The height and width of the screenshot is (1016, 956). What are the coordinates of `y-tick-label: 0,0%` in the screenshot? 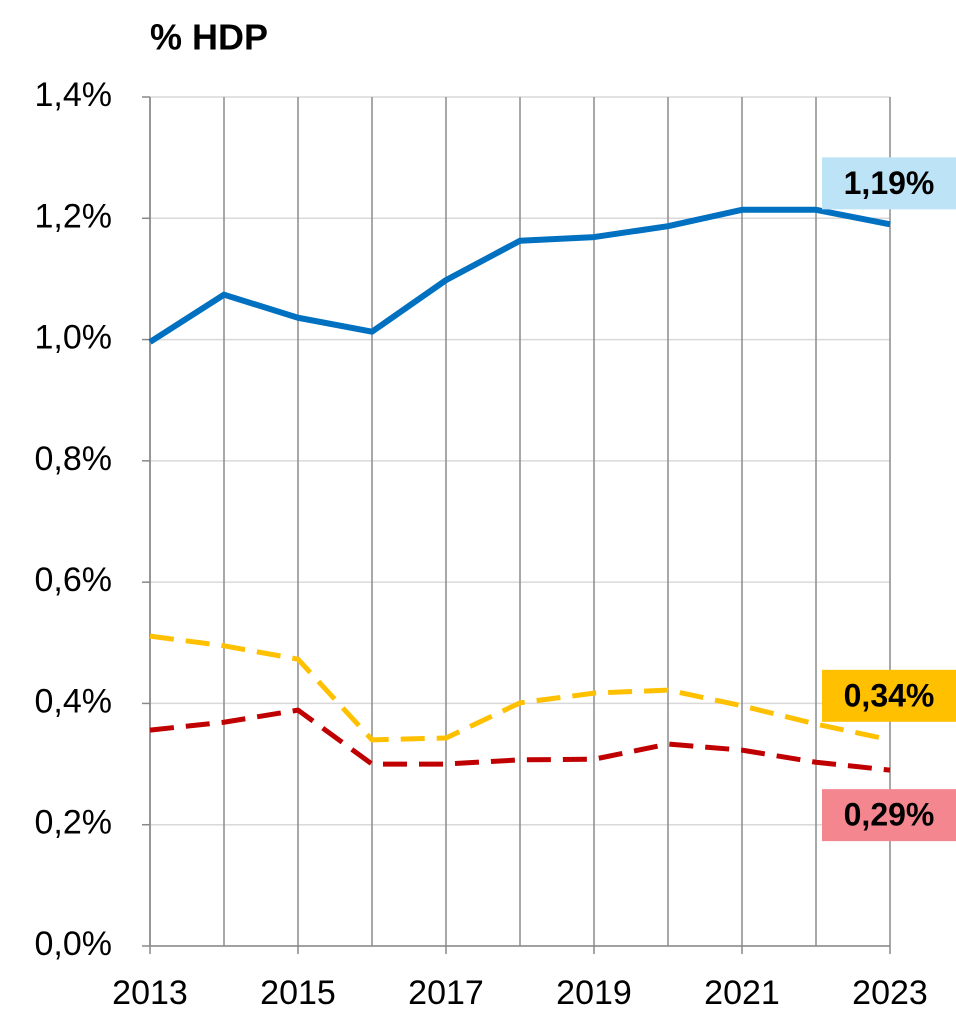 It's located at (74, 944).